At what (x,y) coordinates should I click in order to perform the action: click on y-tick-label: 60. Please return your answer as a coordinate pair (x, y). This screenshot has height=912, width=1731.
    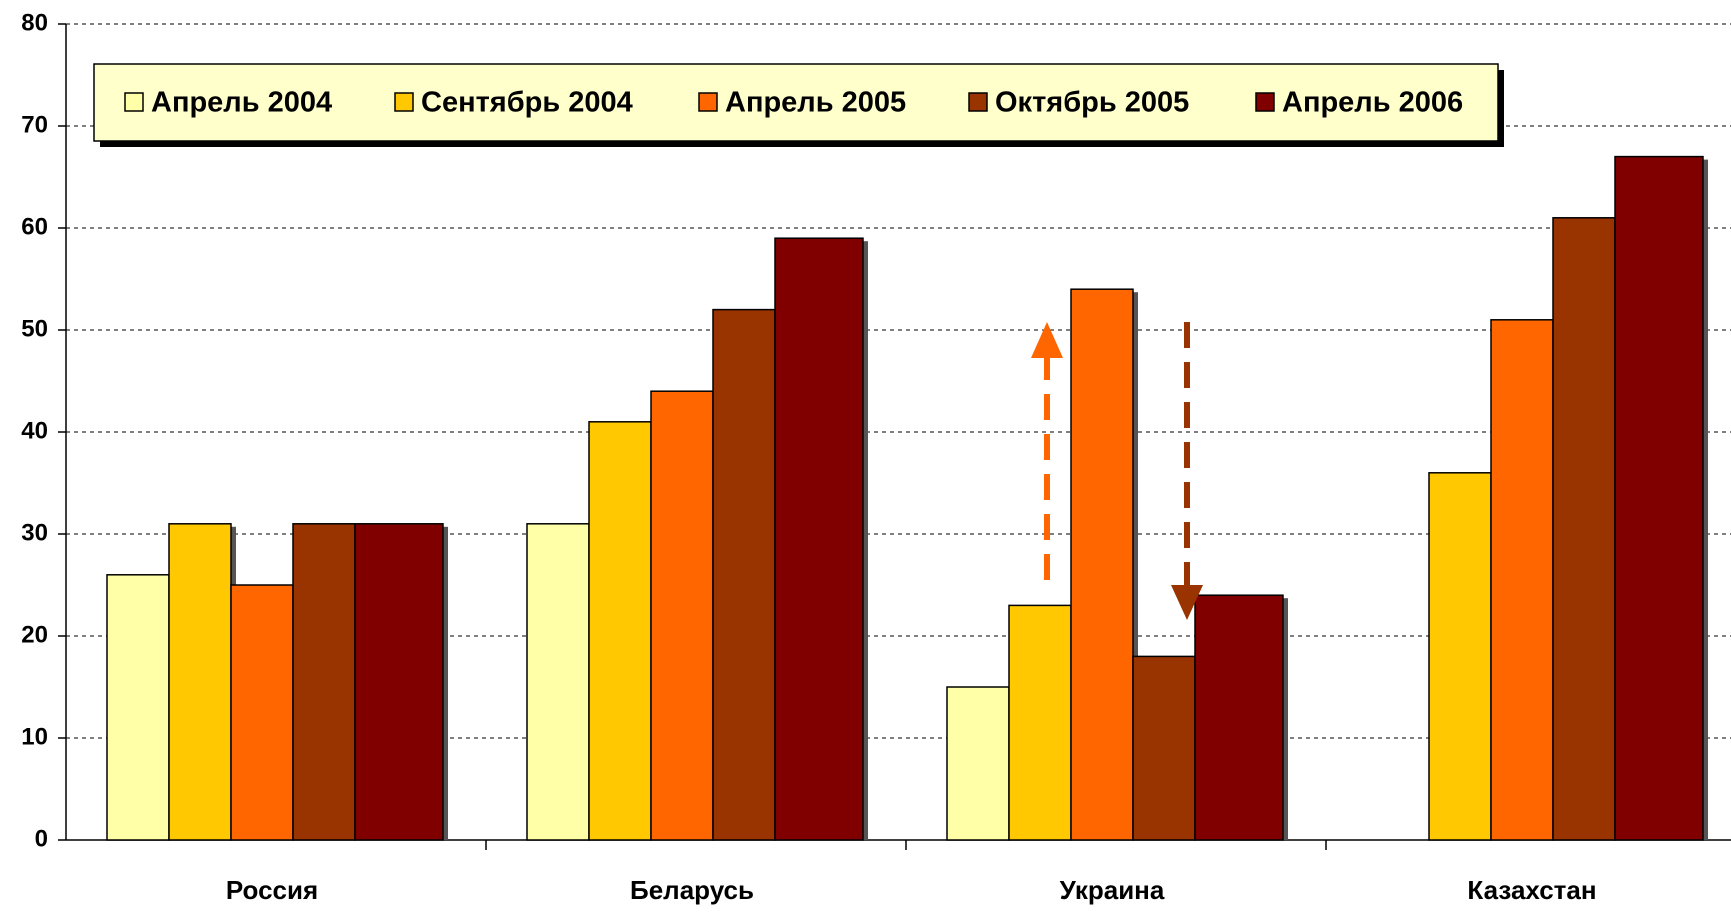
    Looking at the image, I should click on (34, 226).